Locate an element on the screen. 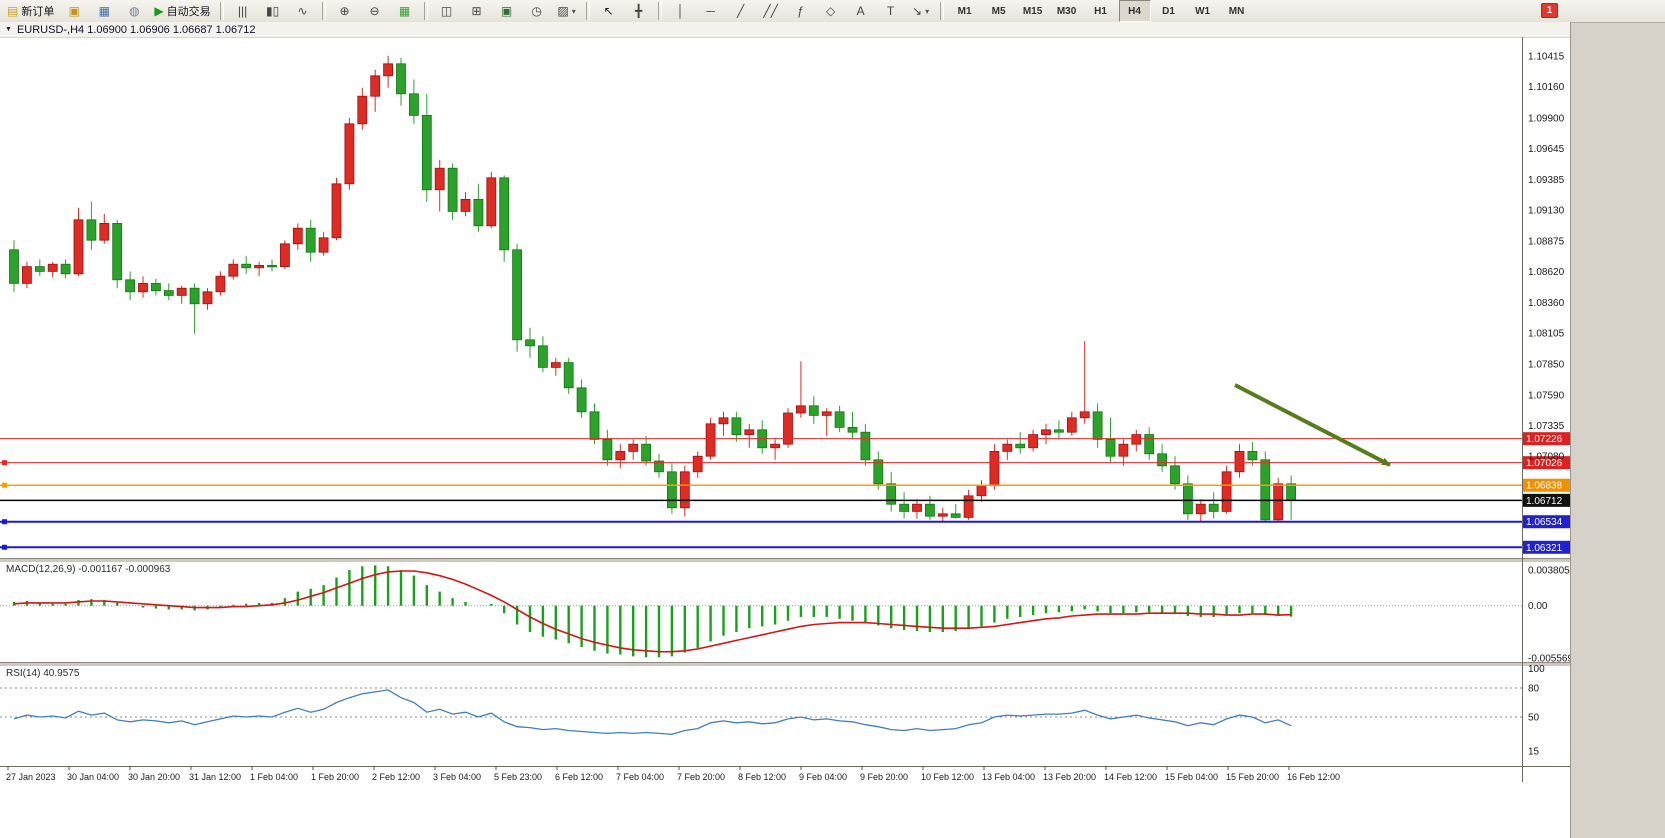 This screenshot has height=838, width=1665. timeframe-m5-button: M5 is located at coordinates (998, 11).